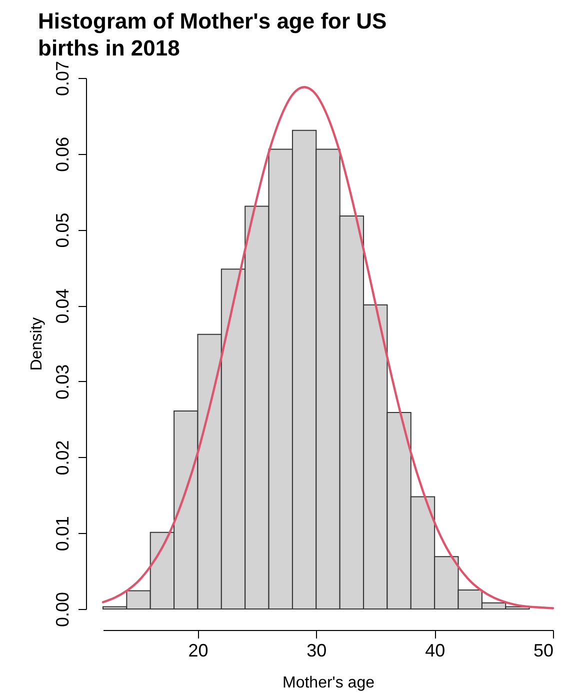 This screenshot has width=576, height=695. What do you see at coordinates (62, 78) in the screenshot?
I see `y-tick-label: 0.07` at bounding box center [62, 78].